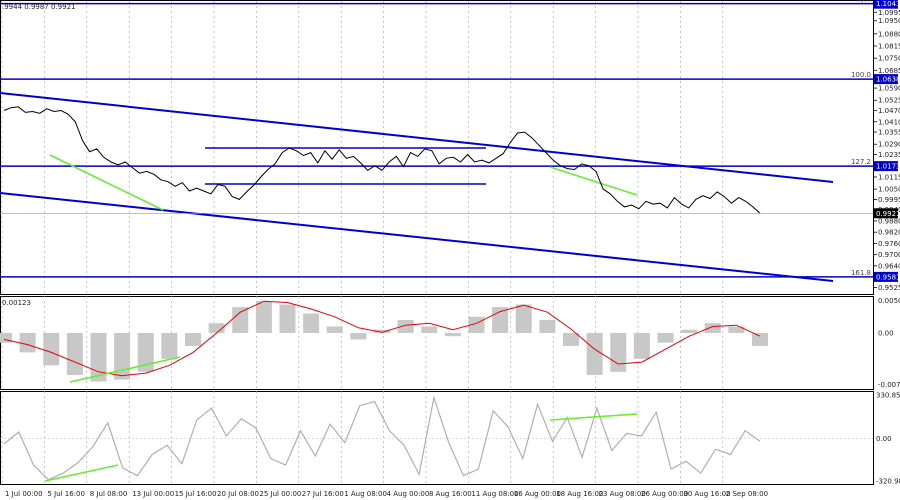 This screenshot has width=900, height=500. I want to click on date-tick-label: 11 Aug 08:00, so click(494, 494).